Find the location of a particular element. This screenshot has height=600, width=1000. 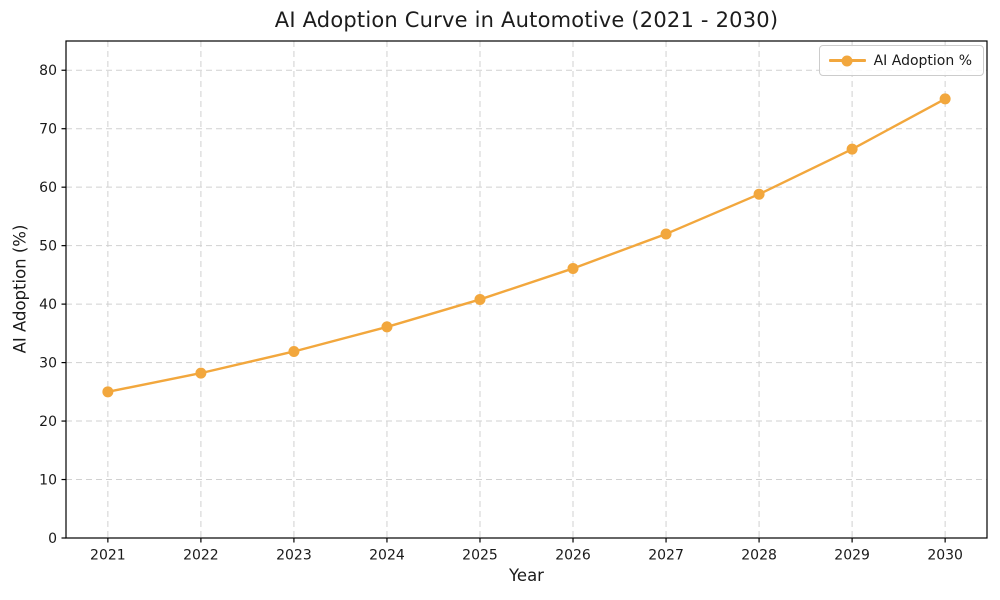

y-tick-label: 20 is located at coordinates (48, 422).